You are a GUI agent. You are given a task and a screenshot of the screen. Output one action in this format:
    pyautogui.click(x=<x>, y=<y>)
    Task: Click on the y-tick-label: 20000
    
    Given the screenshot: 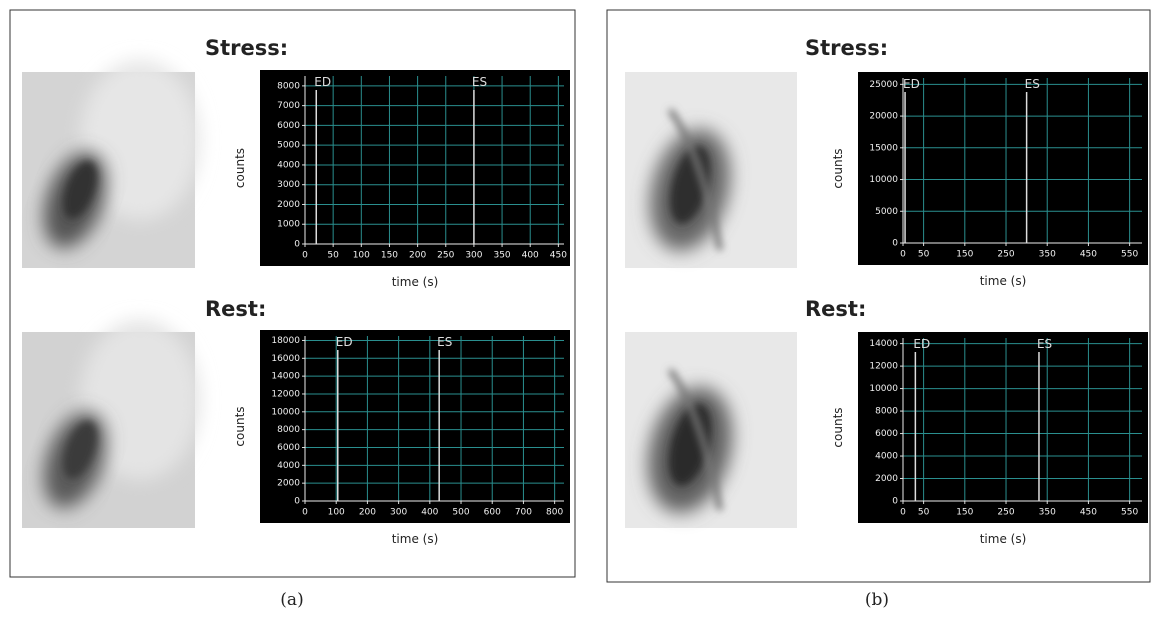 What is the action you would take?
    pyautogui.click(x=883, y=117)
    